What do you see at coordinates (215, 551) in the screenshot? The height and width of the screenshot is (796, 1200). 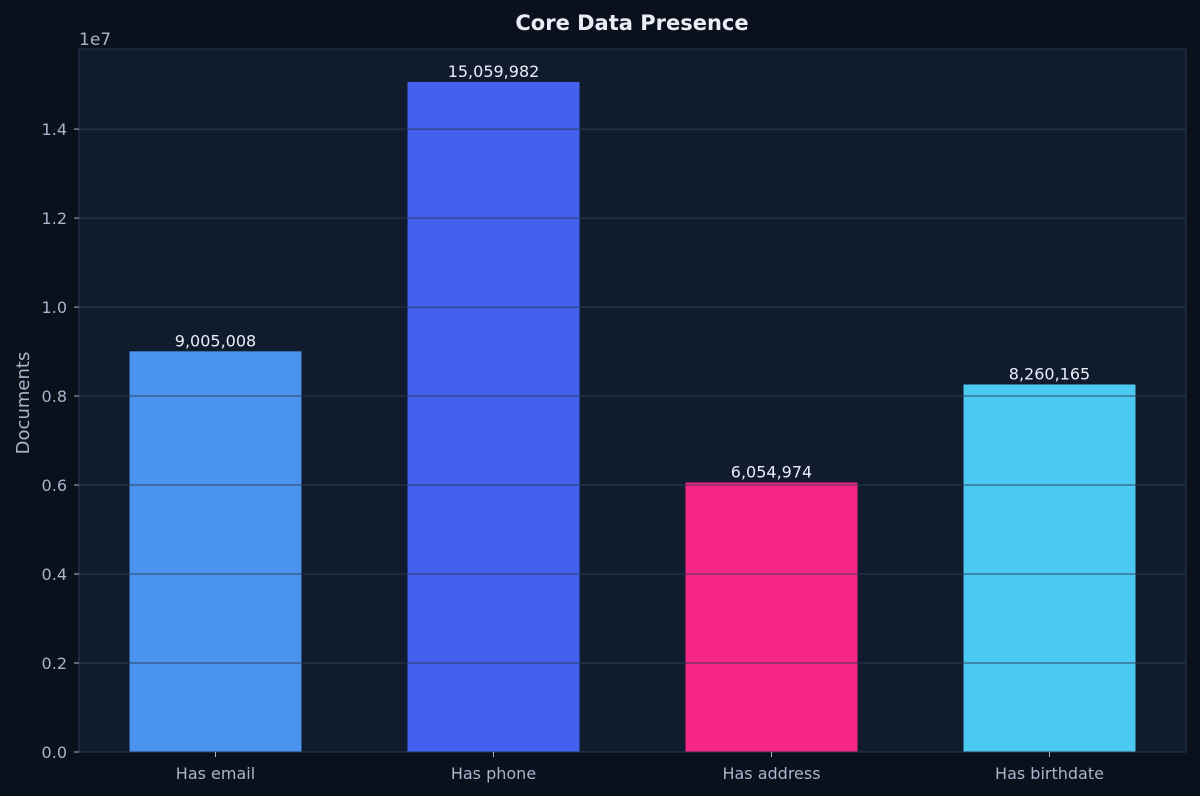 I see `bar-has-email` at bounding box center [215, 551].